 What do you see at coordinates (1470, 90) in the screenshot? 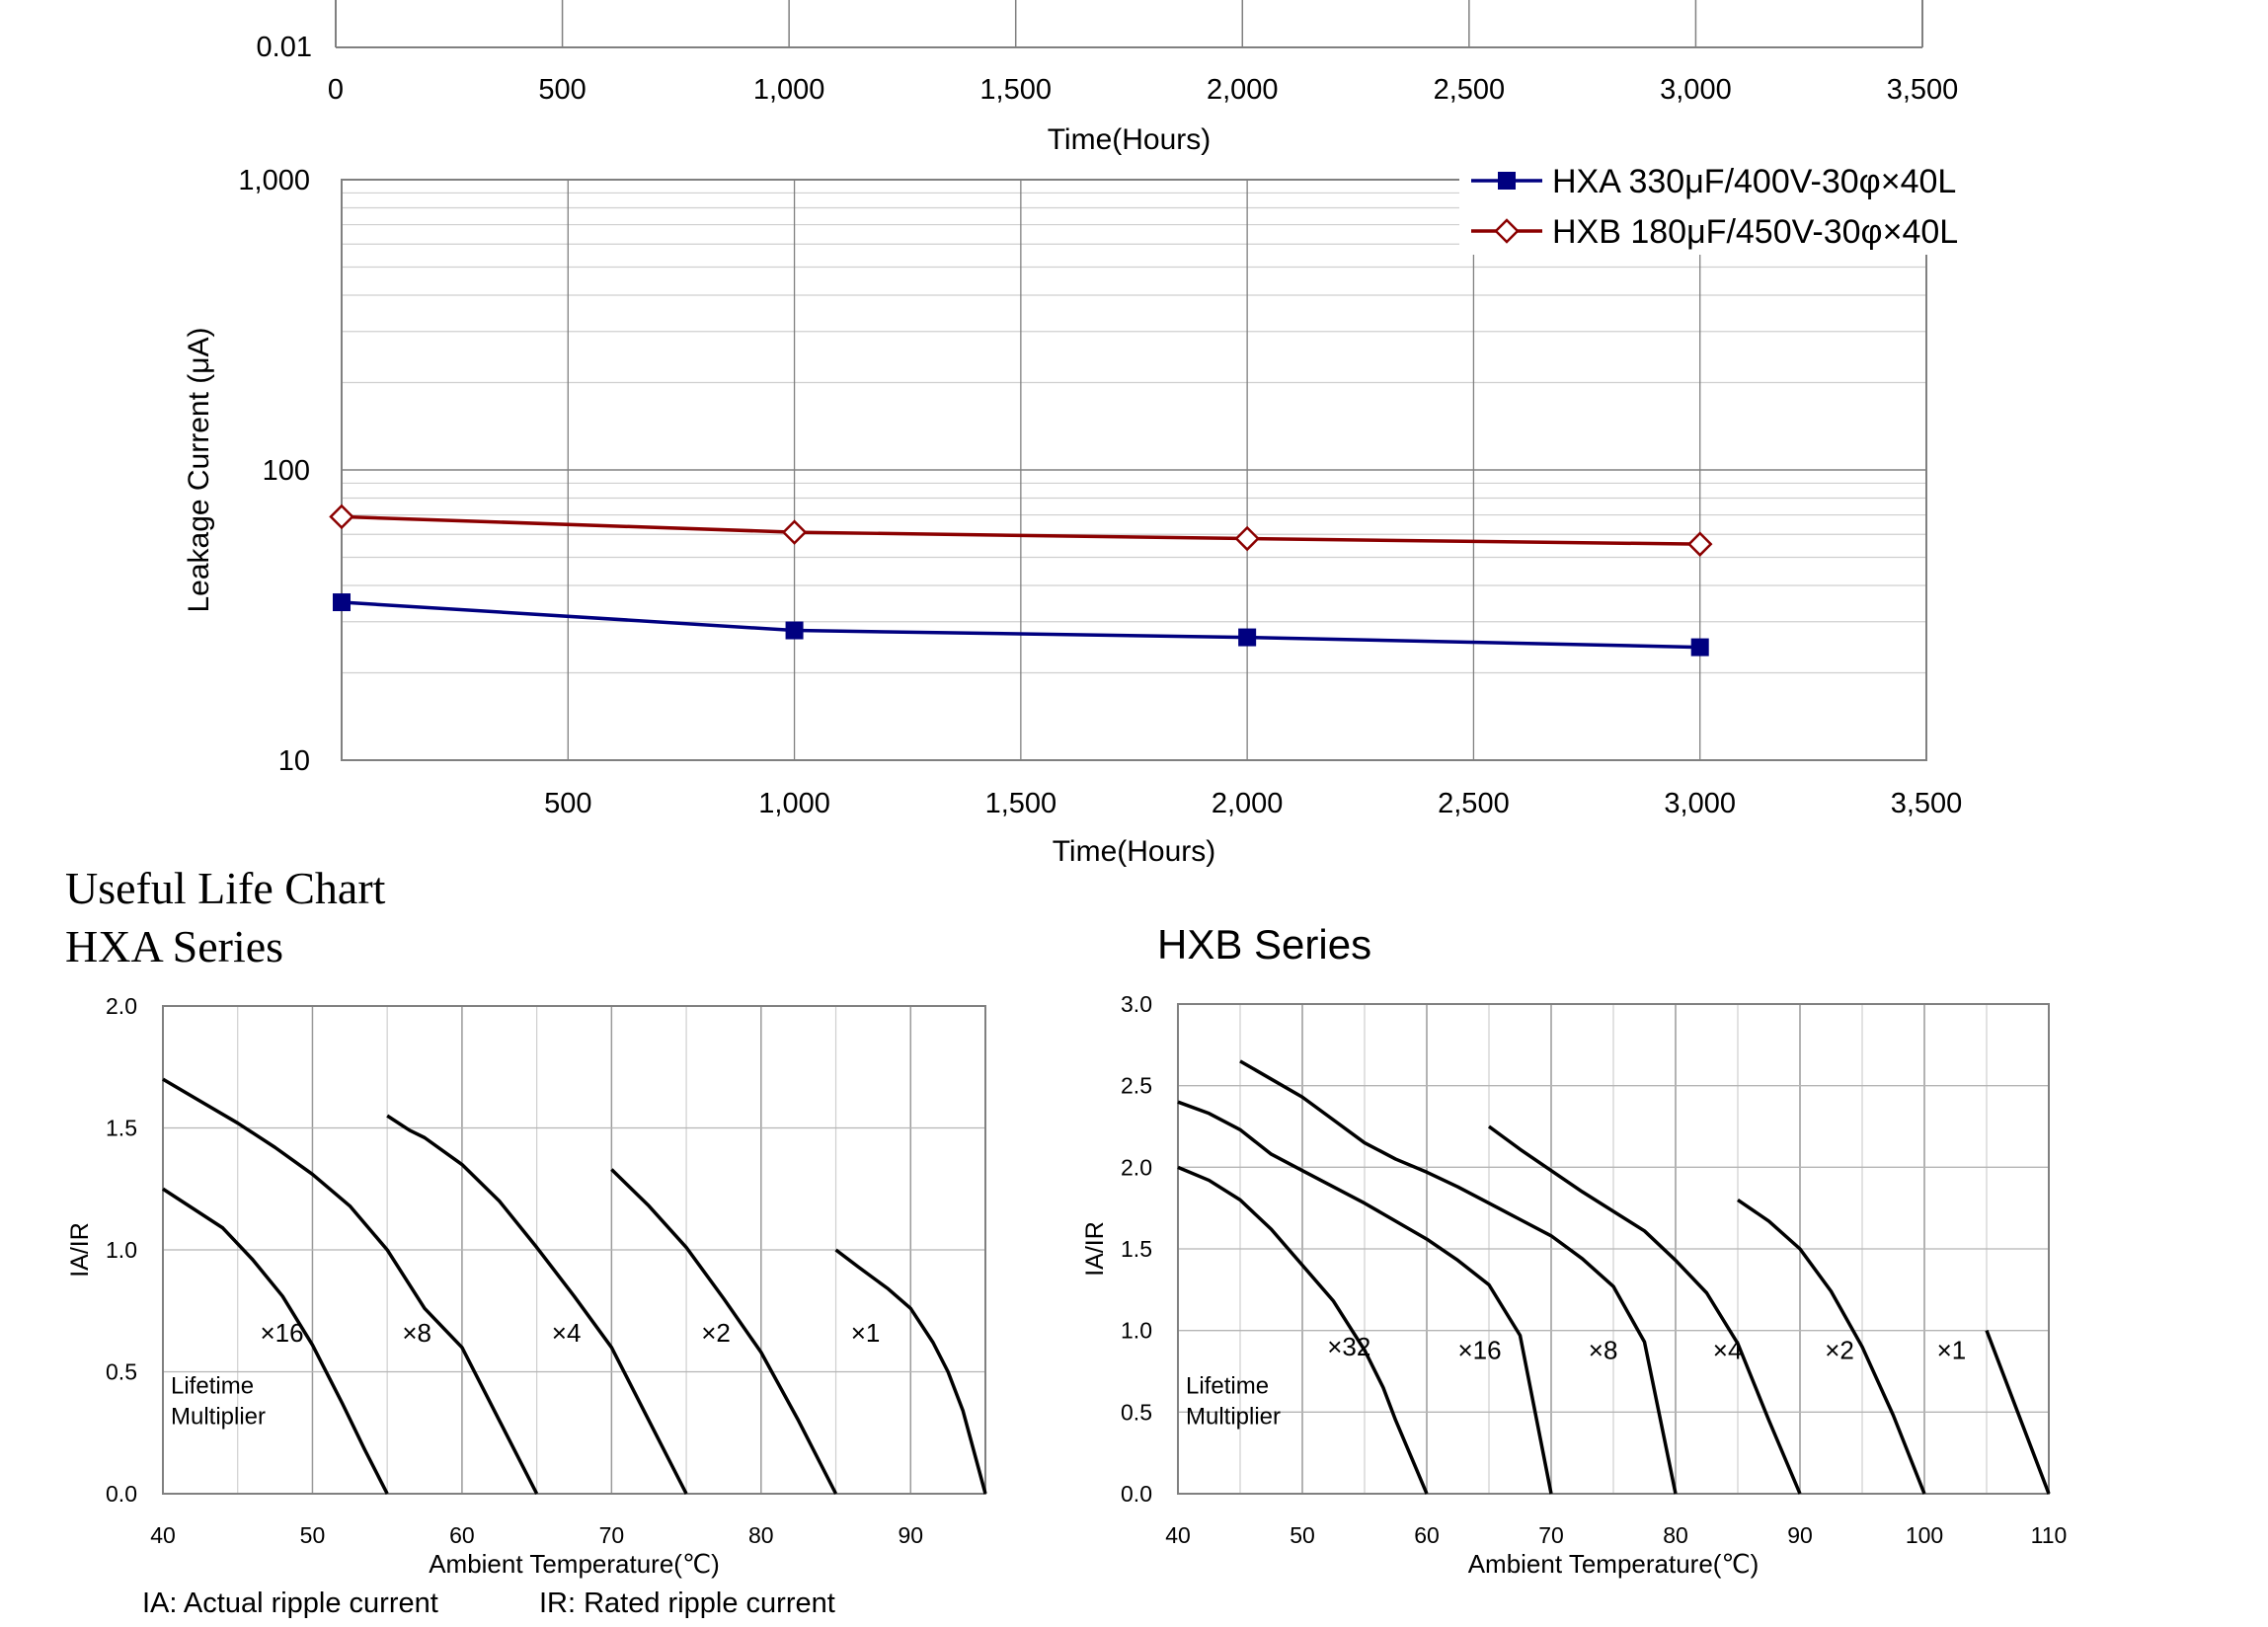
I see `top-x-tick-label: 2,500` at bounding box center [1470, 90].